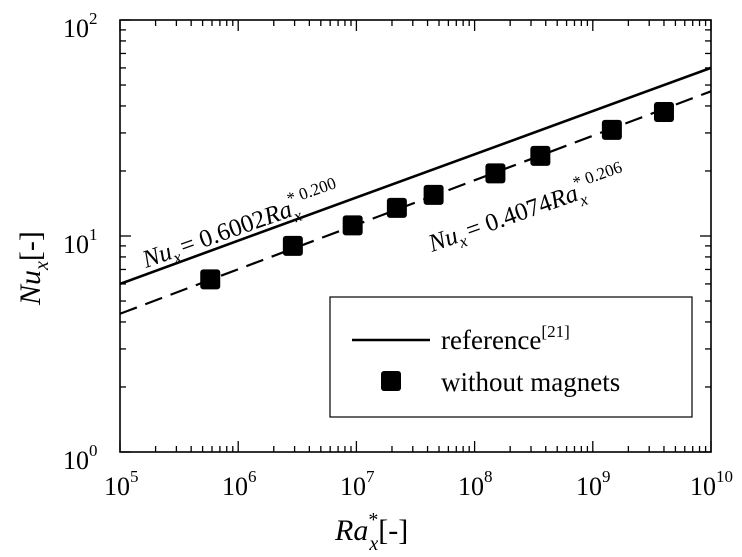  What do you see at coordinates (239, 484) in the screenshot?
I see `x-tick-label: 10⁶` at bounding box center [239, 484].